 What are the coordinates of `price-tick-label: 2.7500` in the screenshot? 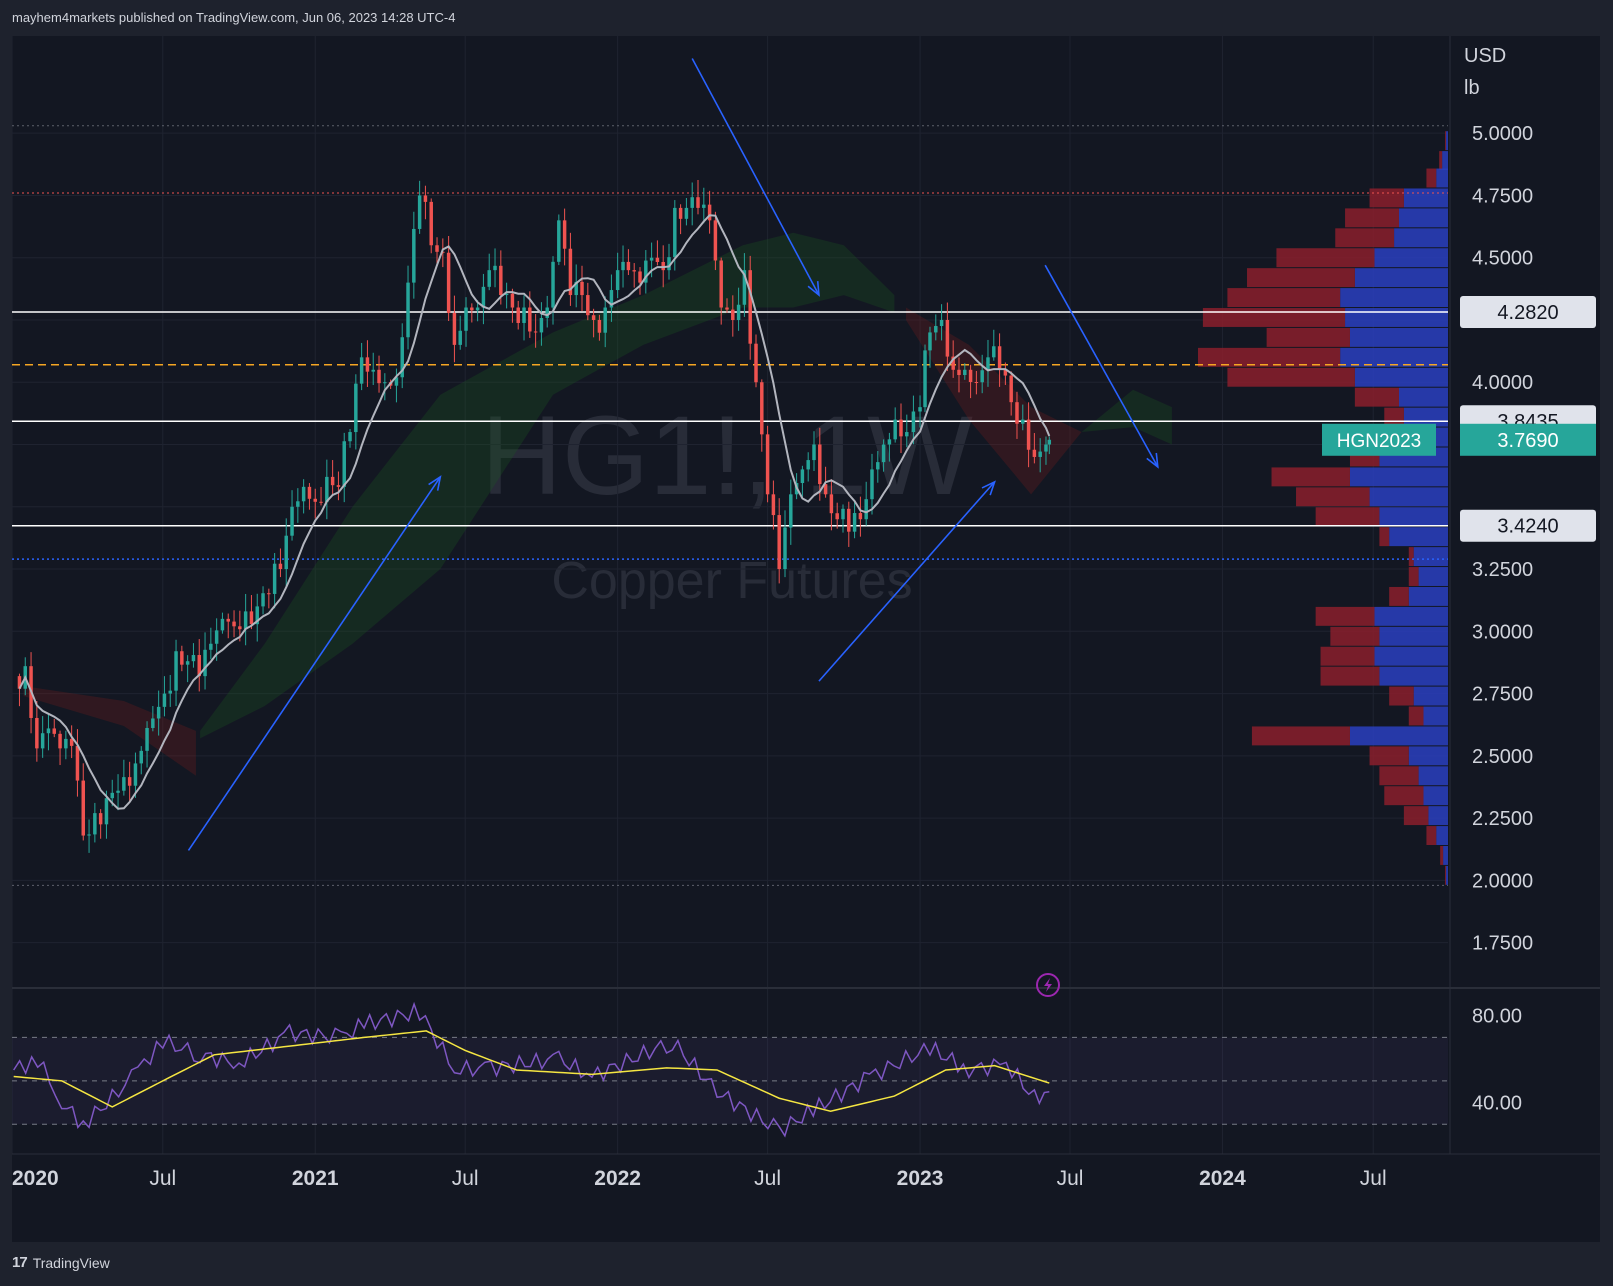 It's located at (1502, 695).